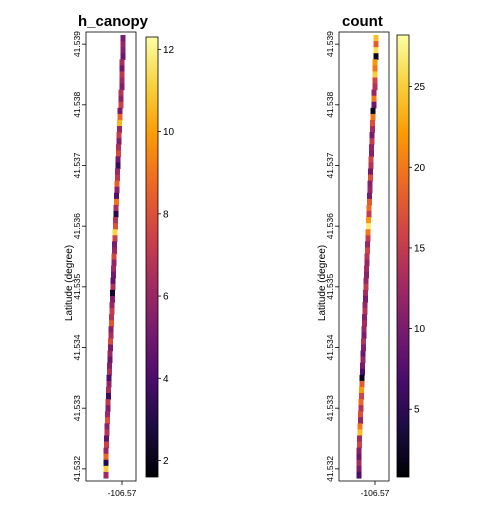 The width and height of the screenshot is (504, 509). What do you see at coordinates (420, 87) in the screenshot?
I see `colorbar-tick-label: 25` at bounding box center [420, 87].